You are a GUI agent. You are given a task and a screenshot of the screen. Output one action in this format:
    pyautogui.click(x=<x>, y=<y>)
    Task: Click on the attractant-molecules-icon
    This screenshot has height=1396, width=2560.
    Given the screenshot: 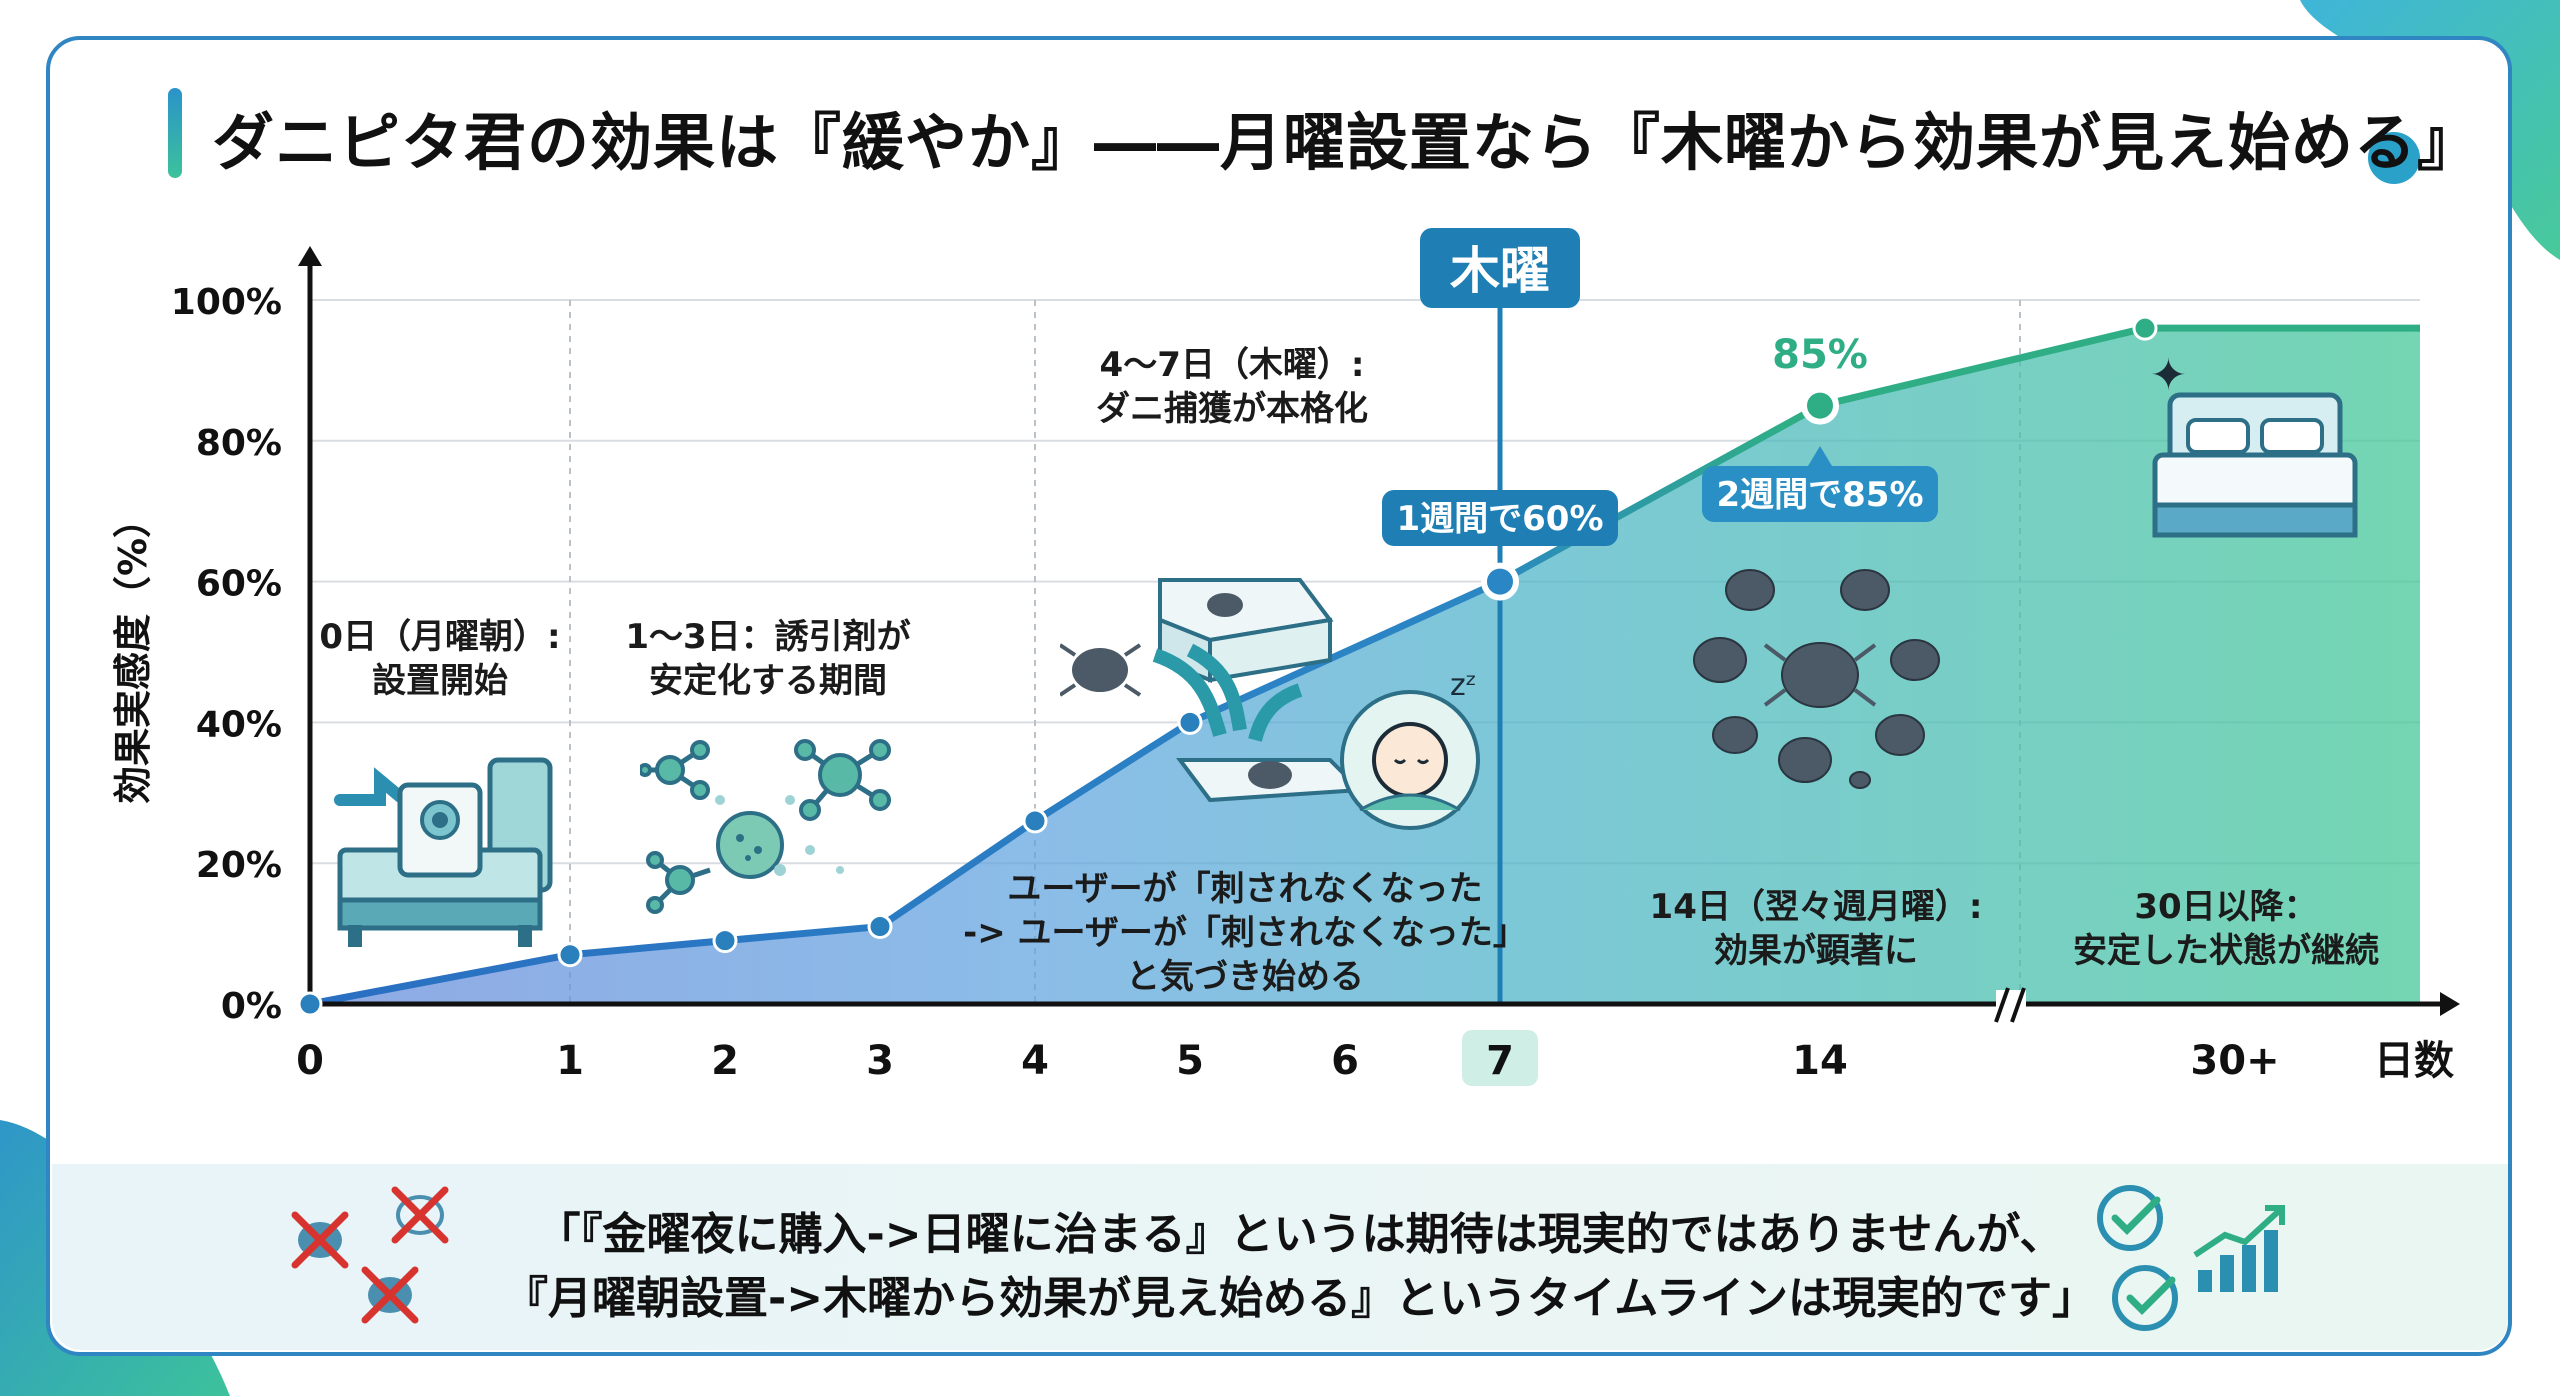 What is the action you would take?
    pyautogui.click(x=765, y=826)
    